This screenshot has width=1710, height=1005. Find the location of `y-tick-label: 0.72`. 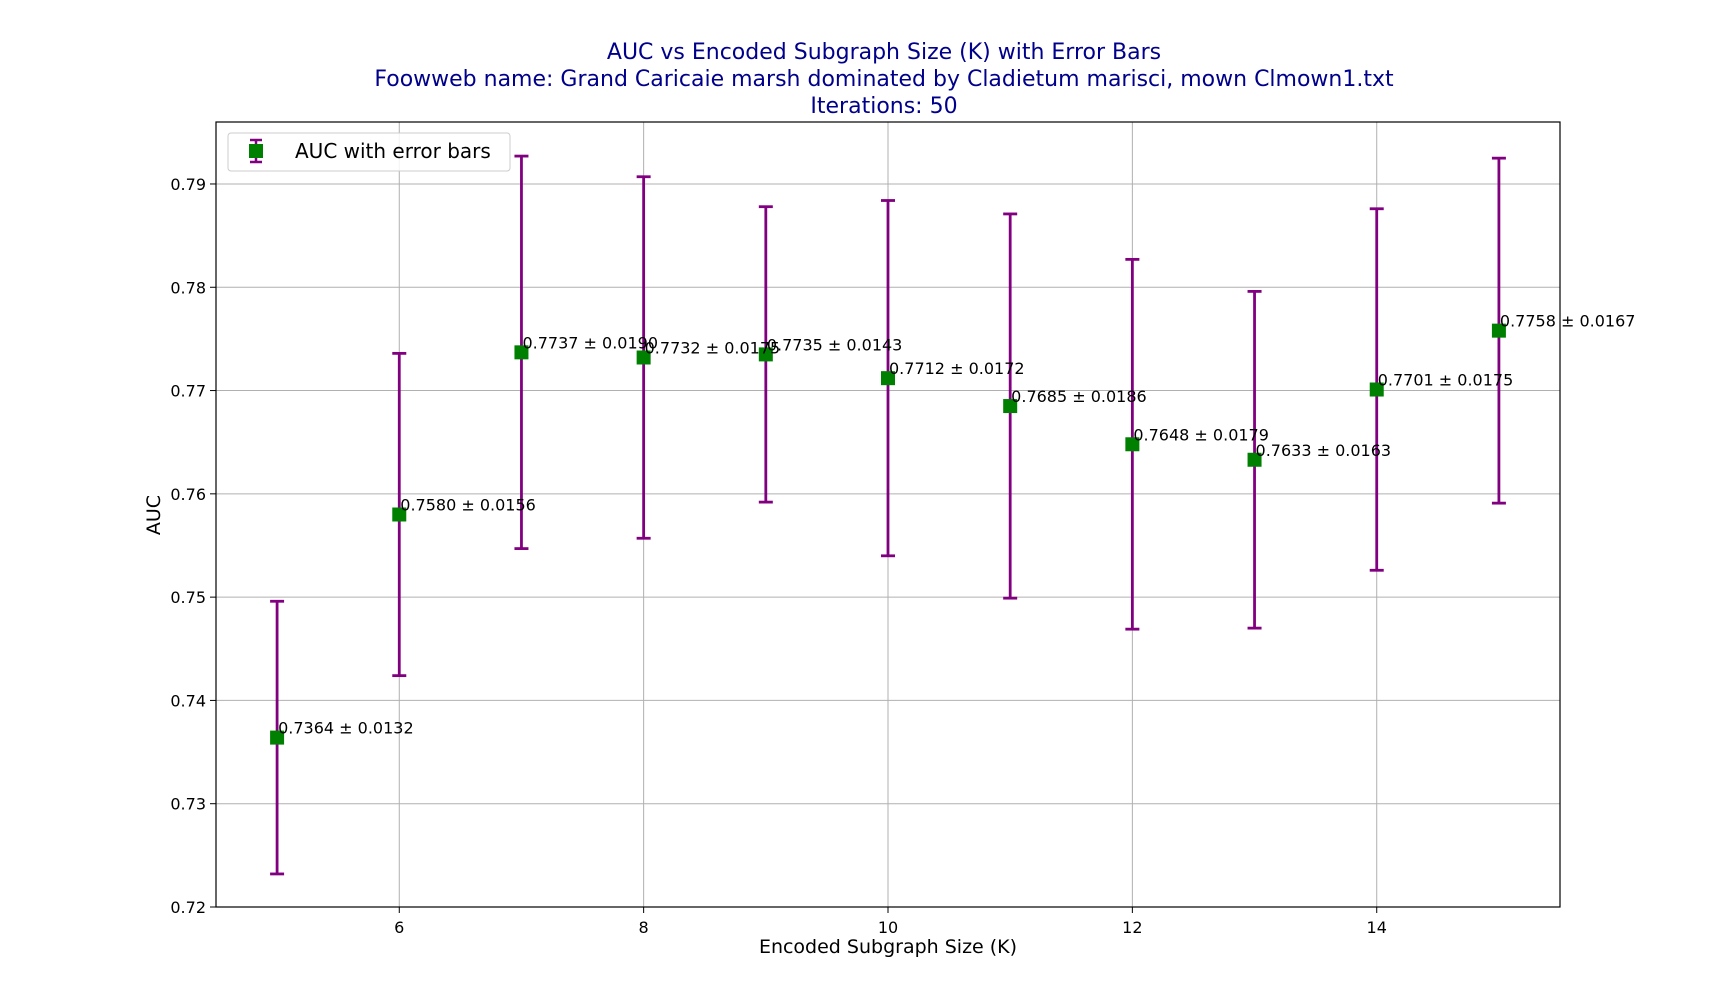

y-tick-label: 0.72 is located at coordinates (188, 907).